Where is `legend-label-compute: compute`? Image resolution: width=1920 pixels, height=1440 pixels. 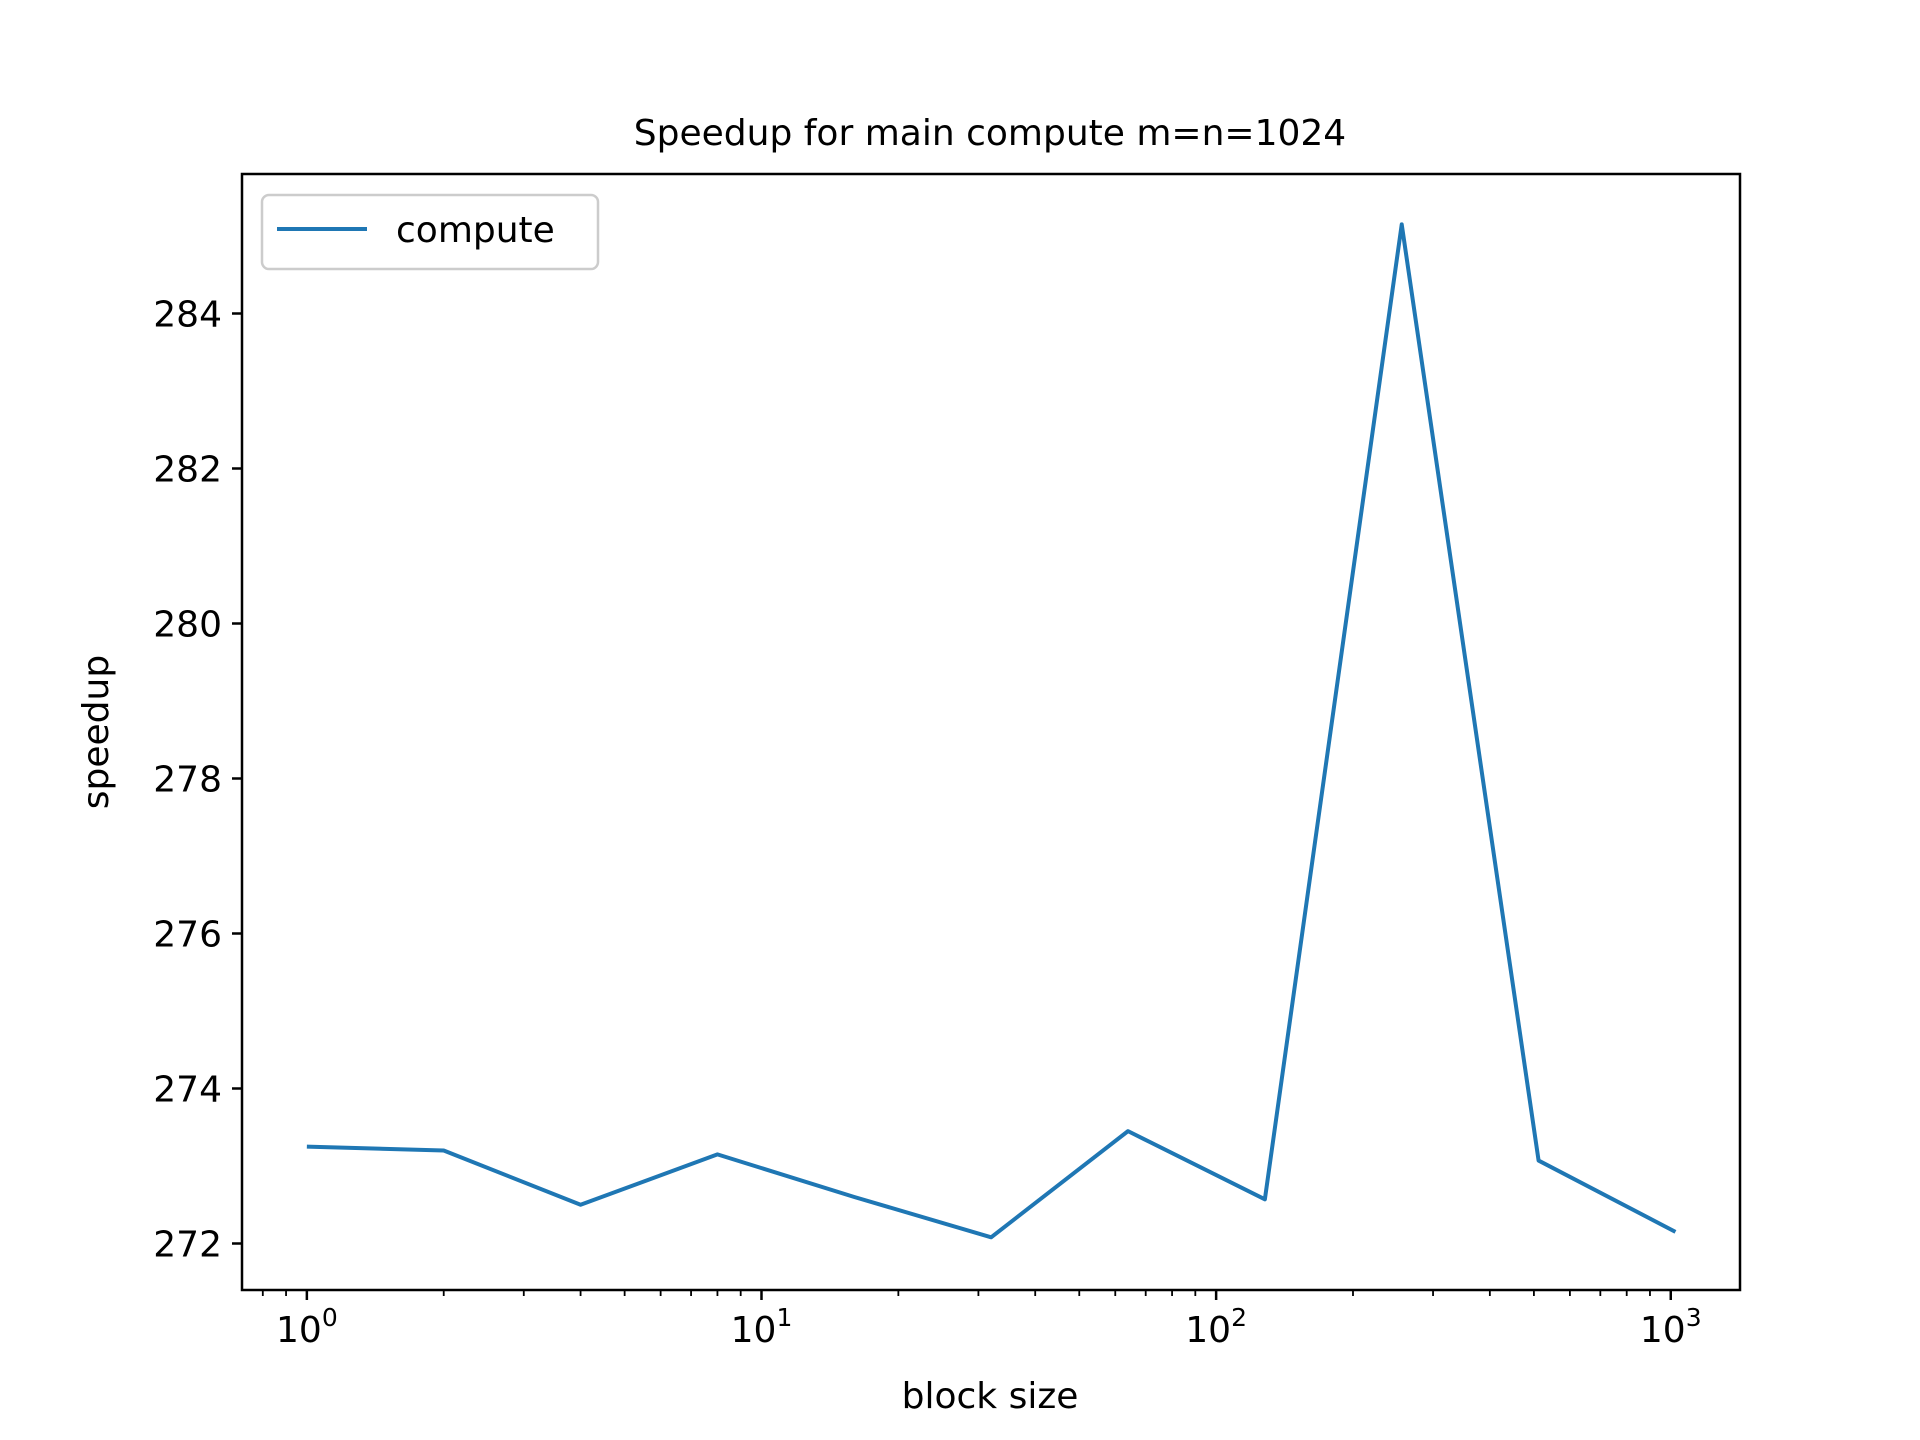 legend-label-compute: compute is located at coordinates (475, 230).